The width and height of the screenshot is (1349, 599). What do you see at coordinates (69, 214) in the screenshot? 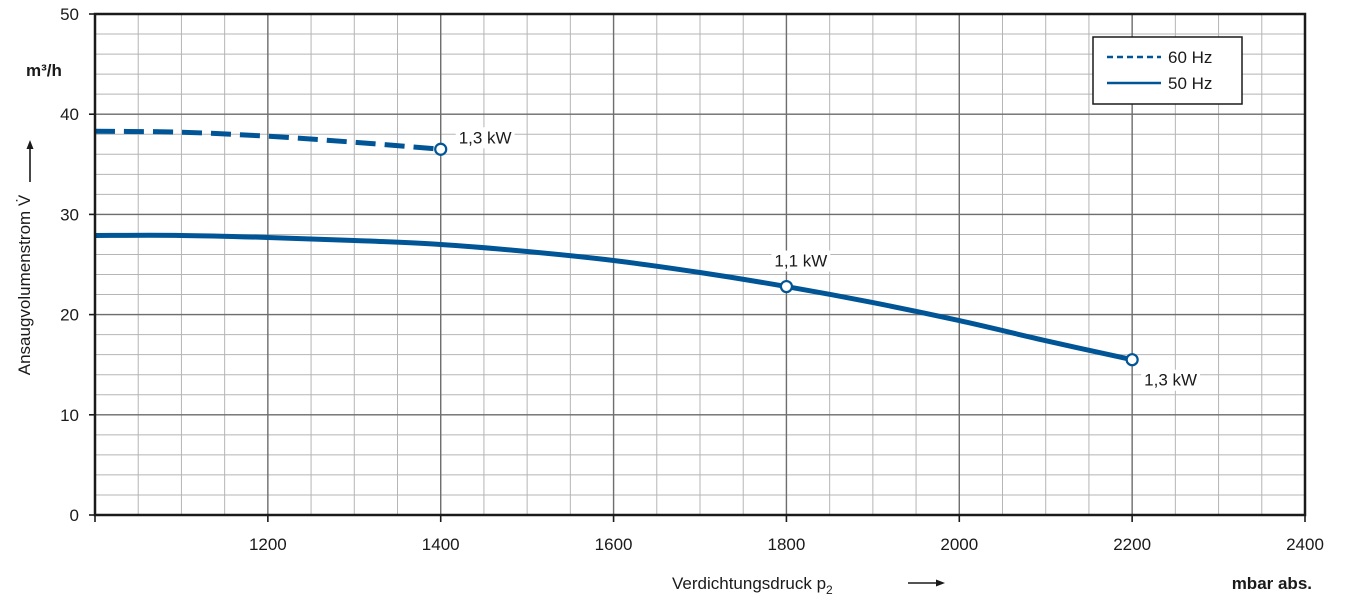
I see `y-tick-label: 30` at bounding box center [69, 214].